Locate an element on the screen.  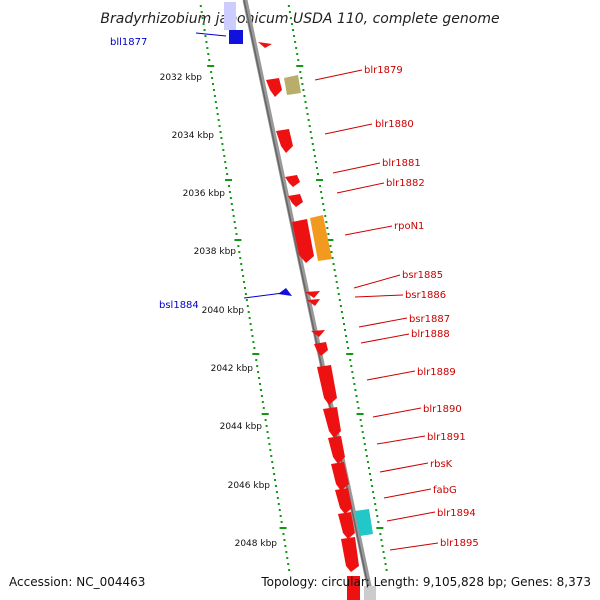
gene-blr1881 is located at coordinates (292, 181).